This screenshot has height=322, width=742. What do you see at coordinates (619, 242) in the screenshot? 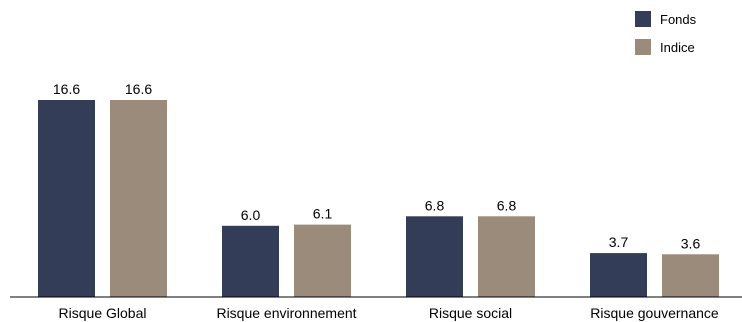
I see `value-label-fonds-3: 3.7` at bounding box center [619, 242].